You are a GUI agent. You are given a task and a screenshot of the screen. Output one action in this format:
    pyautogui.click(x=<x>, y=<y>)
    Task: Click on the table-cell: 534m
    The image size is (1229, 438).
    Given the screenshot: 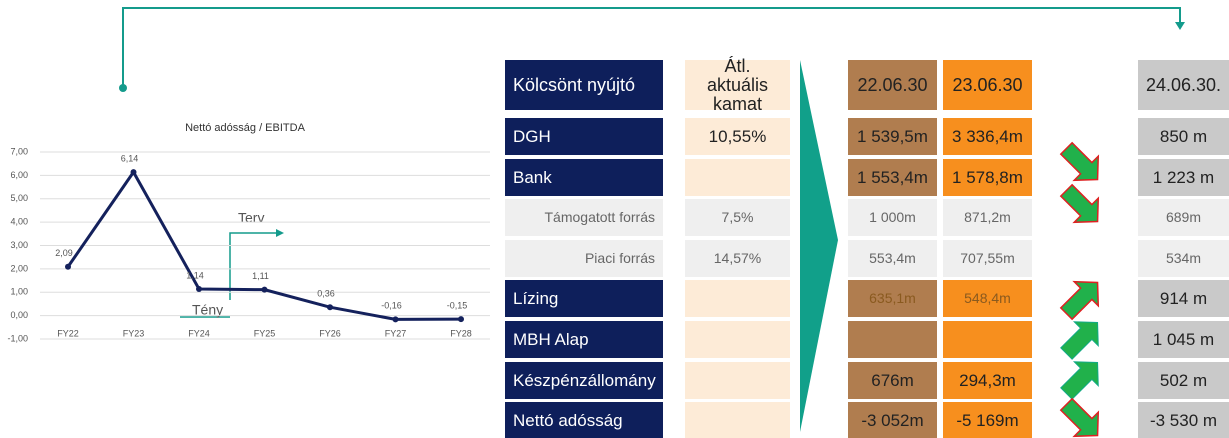 What is the action you would take?
    pyautogui.click(x=1183, y=258)
    